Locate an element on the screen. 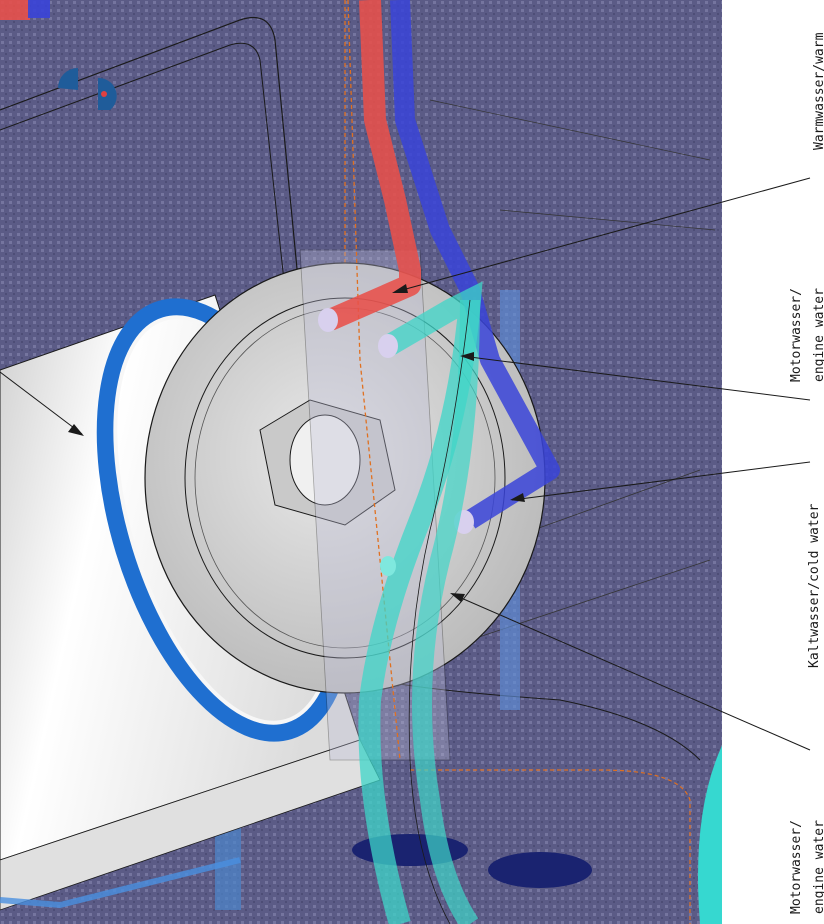  label-engine-water-top-line2: engine water is located at coordinates (818, 335).